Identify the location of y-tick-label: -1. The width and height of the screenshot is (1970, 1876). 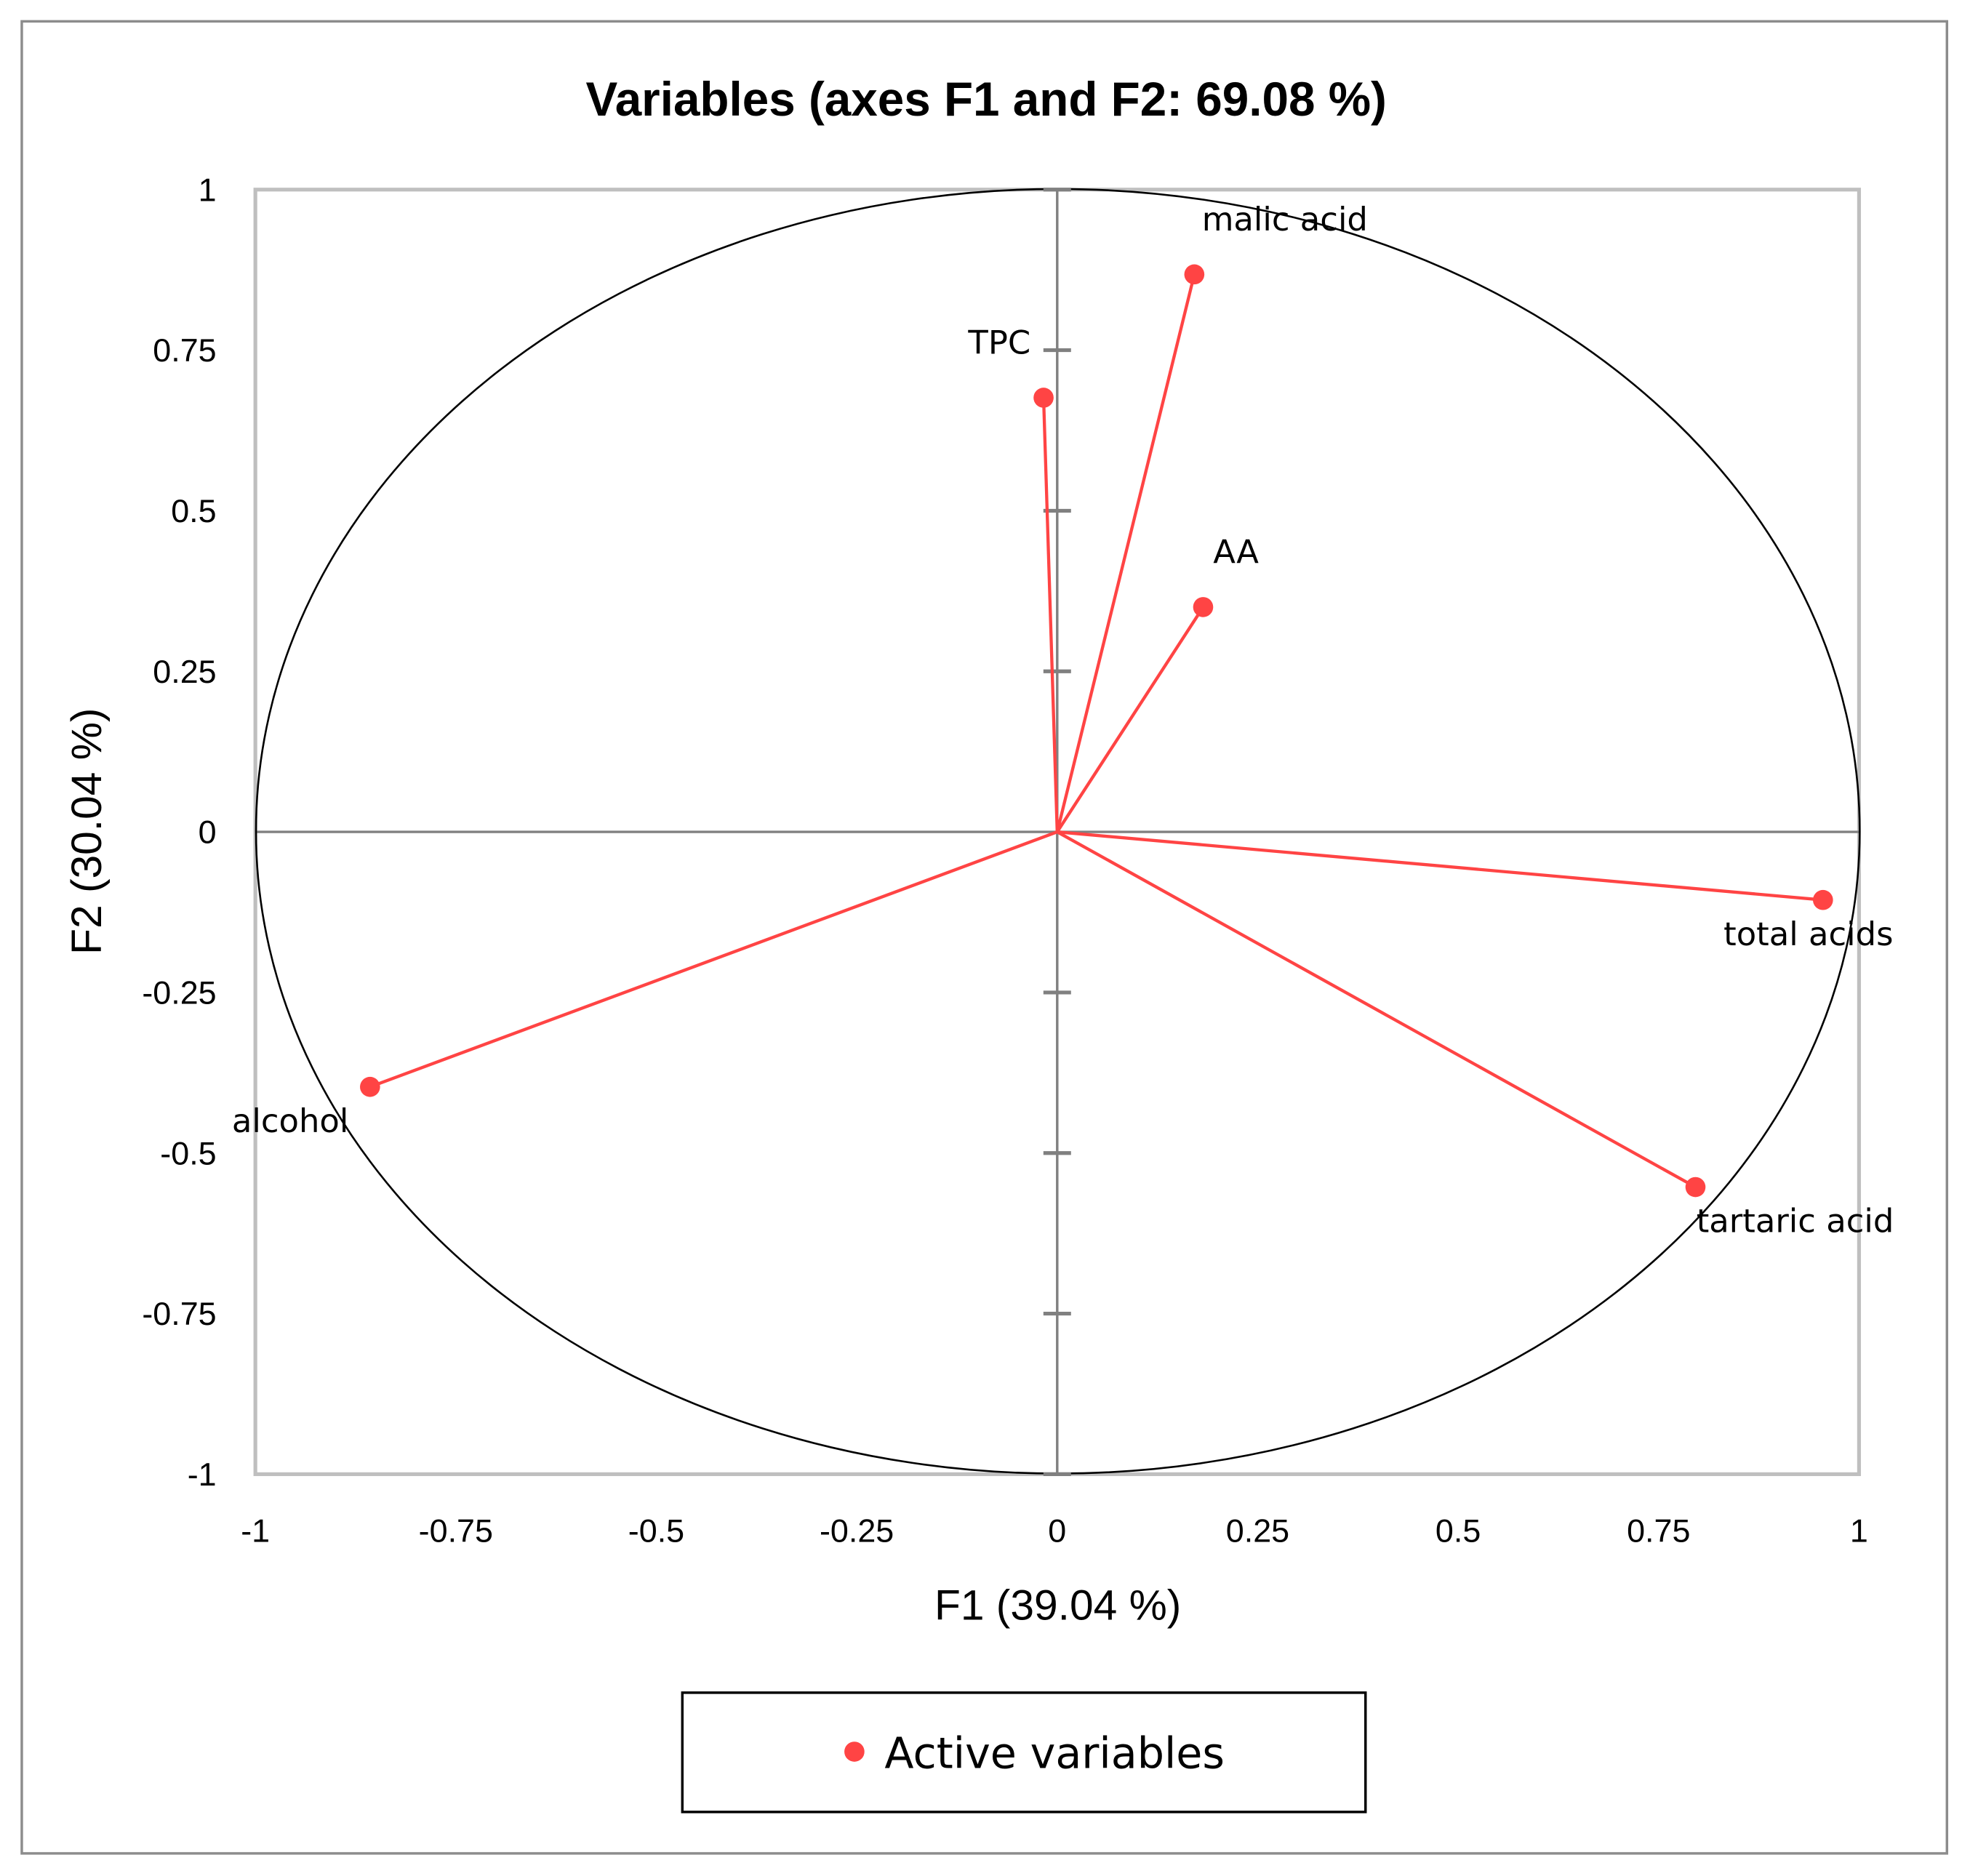
(202, 1474).